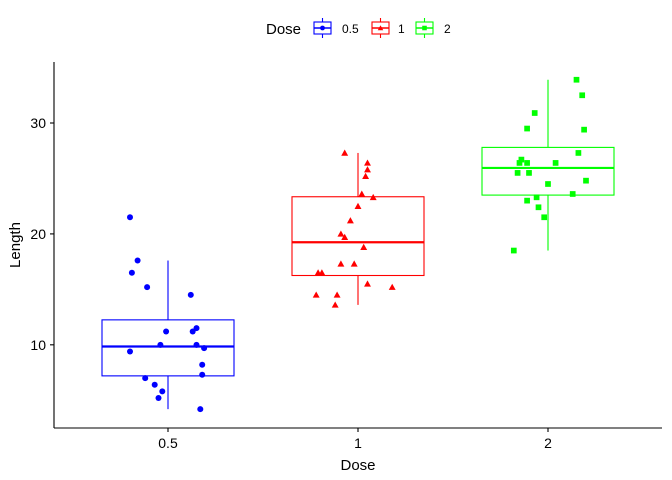 The height and width of the screenshot is (480, 672). Describe the element at coordinates (283, 29) in the screenshot. I see `legend-title: Dose` at that location.